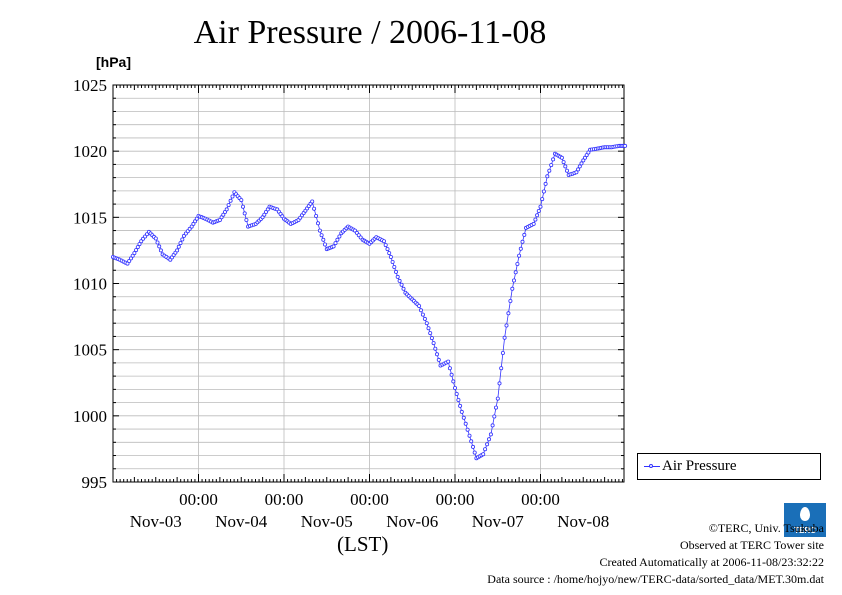 This screenshot has height=595, width=842. Describe the element at coordinates (90, 217) in the screenshot. I see `y-tick-label: 1015` at that location.